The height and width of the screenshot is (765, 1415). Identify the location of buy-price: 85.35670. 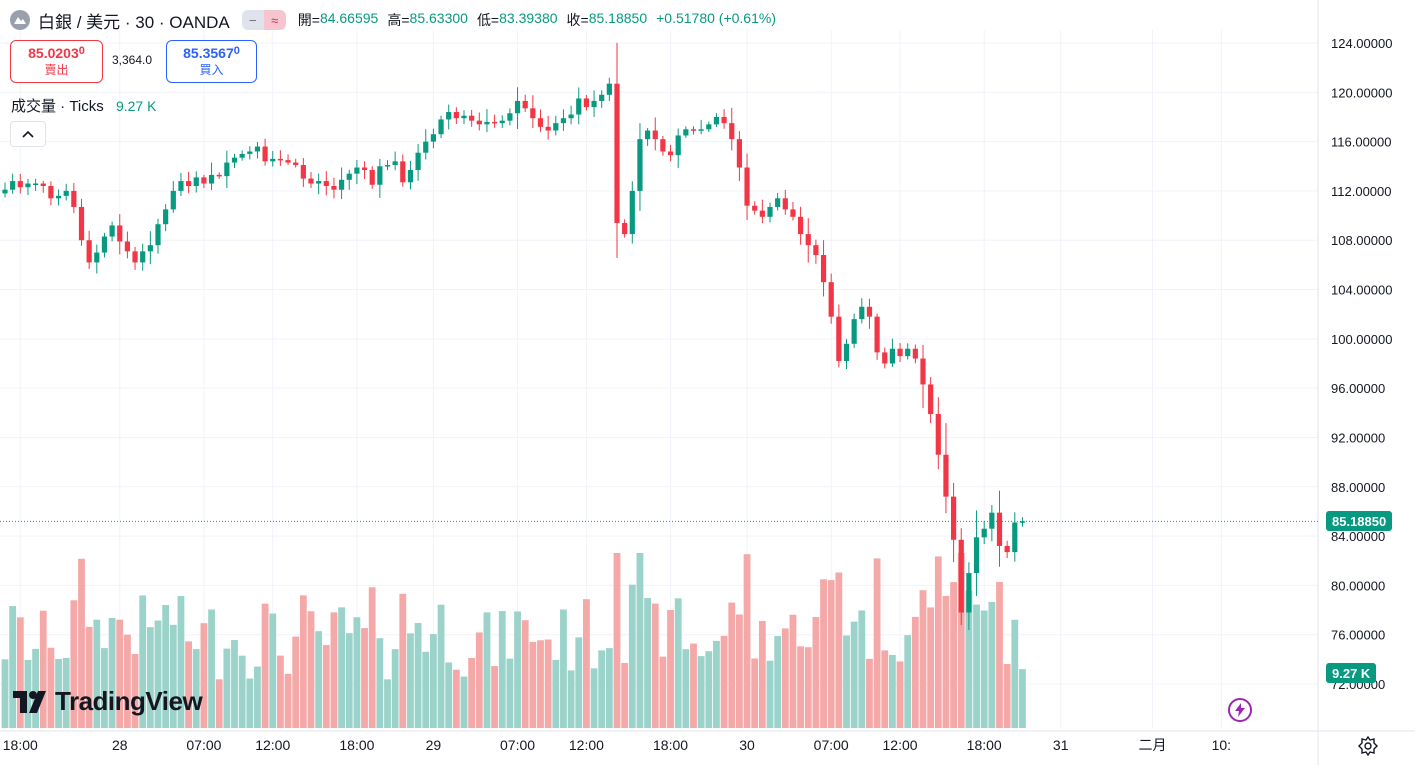
(211, 53).